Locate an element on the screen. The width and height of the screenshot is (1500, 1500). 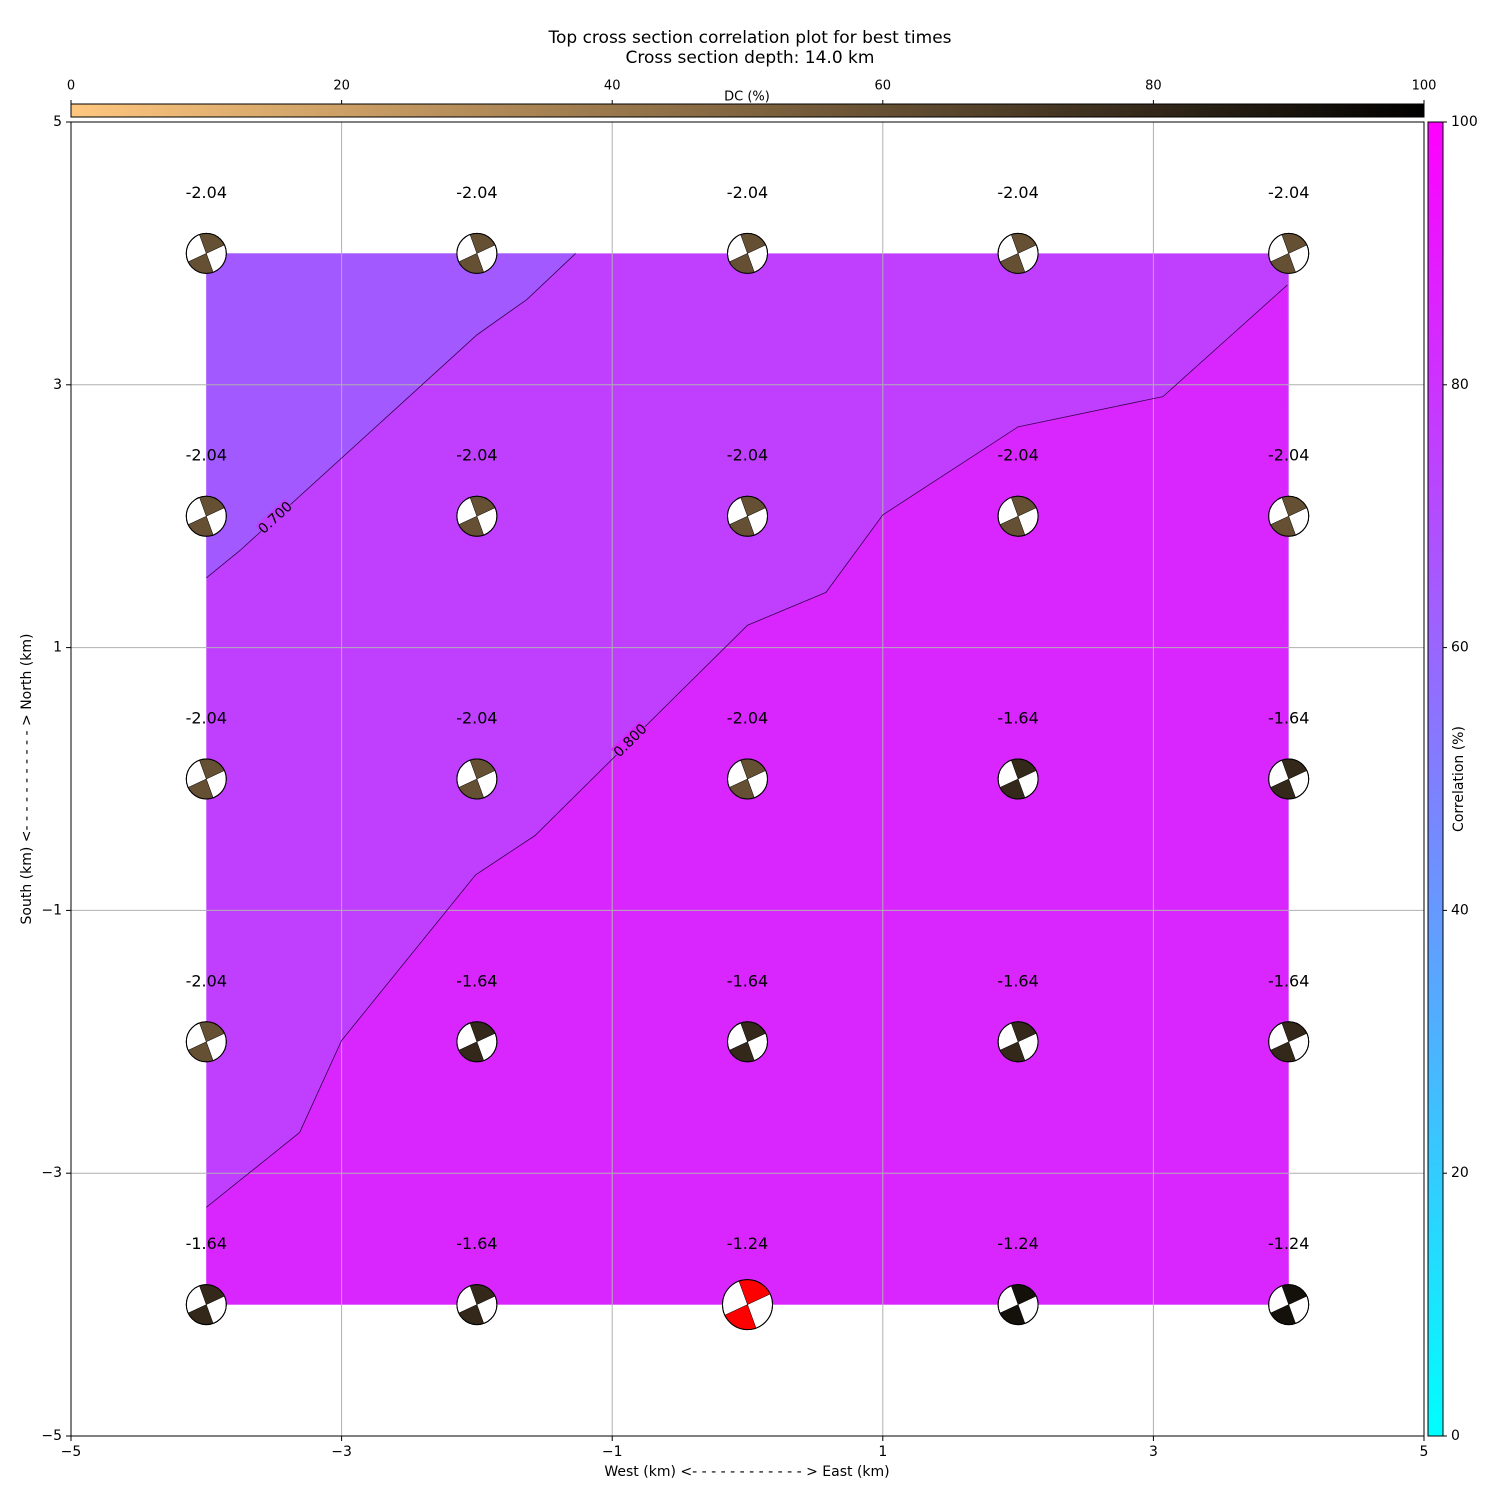
contour-line is located at coordinates (391, 416).